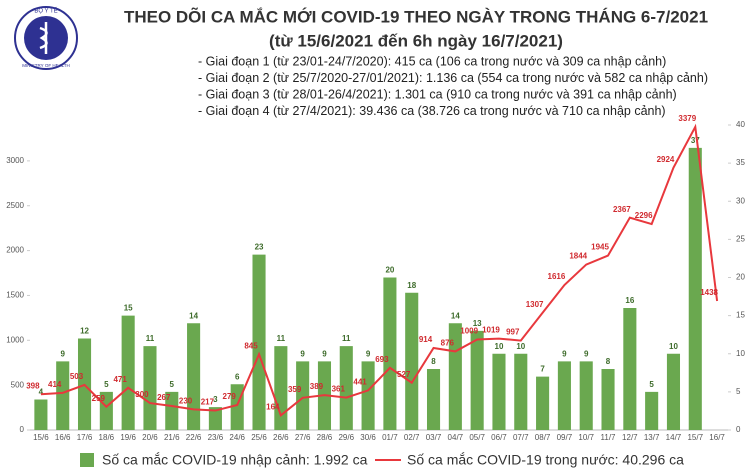 The width and height of the screenshot is (749, 472). I want to click on y-tick-label: 0, so click(22, 429).